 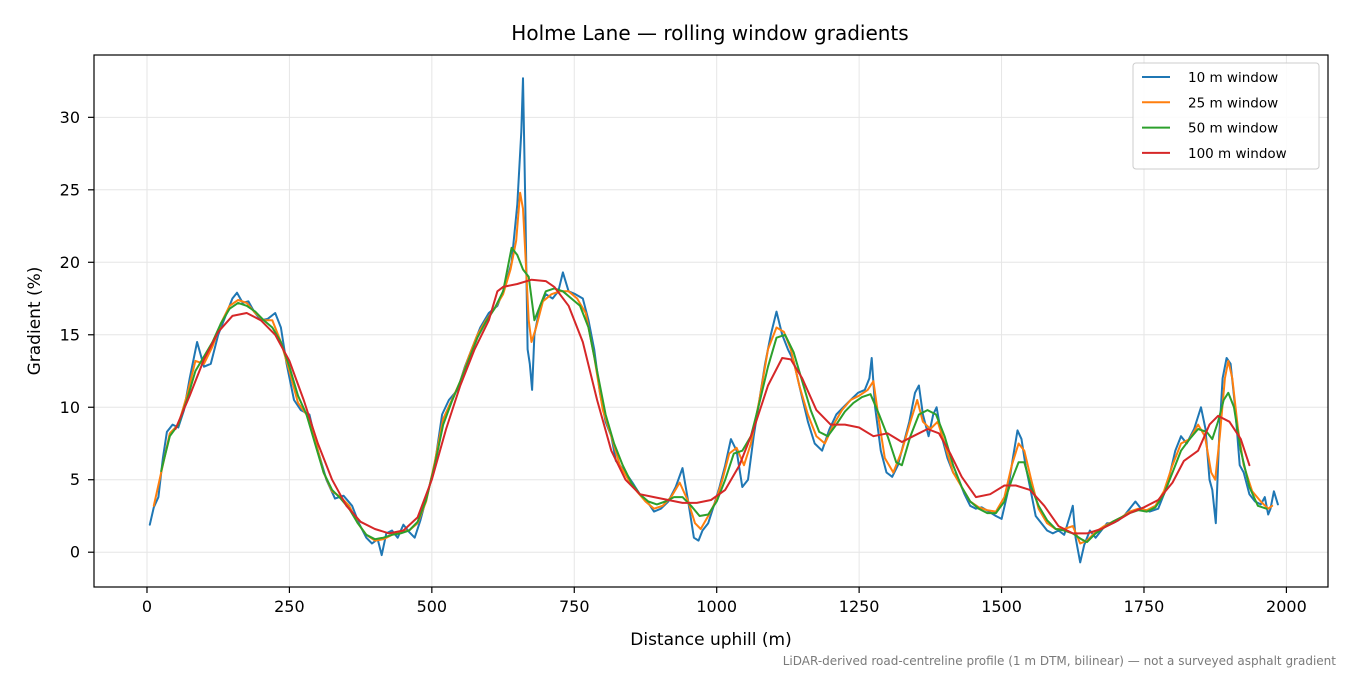 I want to click on x-tick-label: 750, so click(x=574, y=606).